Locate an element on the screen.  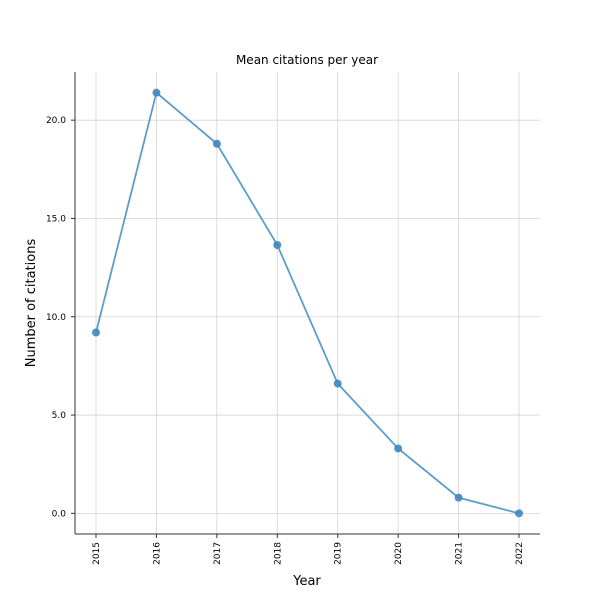
x-tick-label: 2016 is located at coordinates (157, 553).